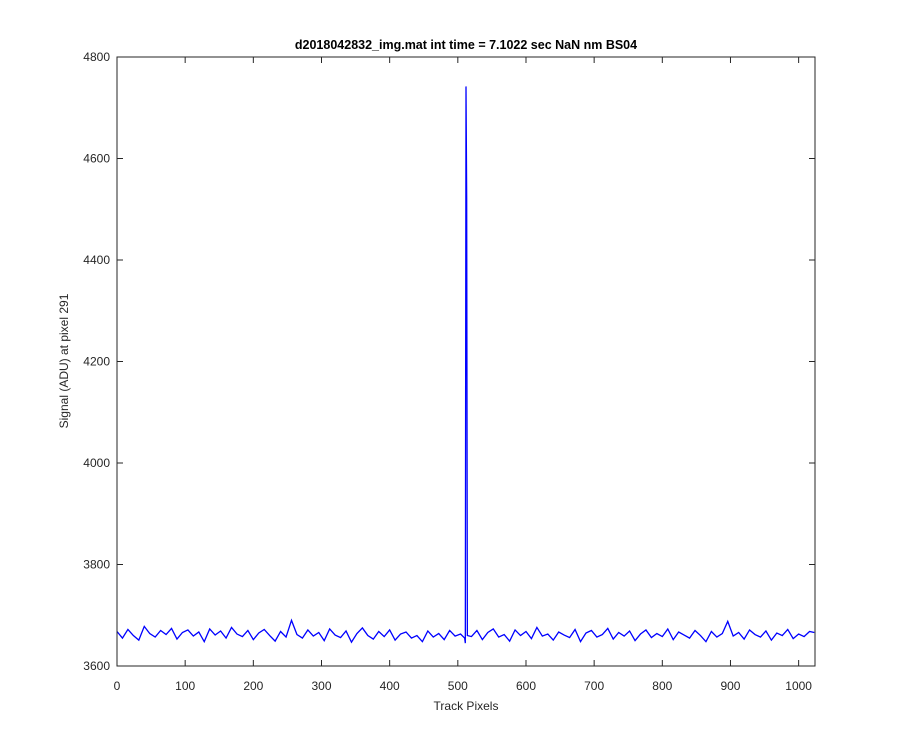 This screenshot has height=750, width=900. I want to click on x-tick-label: 900, so click(730, 686).